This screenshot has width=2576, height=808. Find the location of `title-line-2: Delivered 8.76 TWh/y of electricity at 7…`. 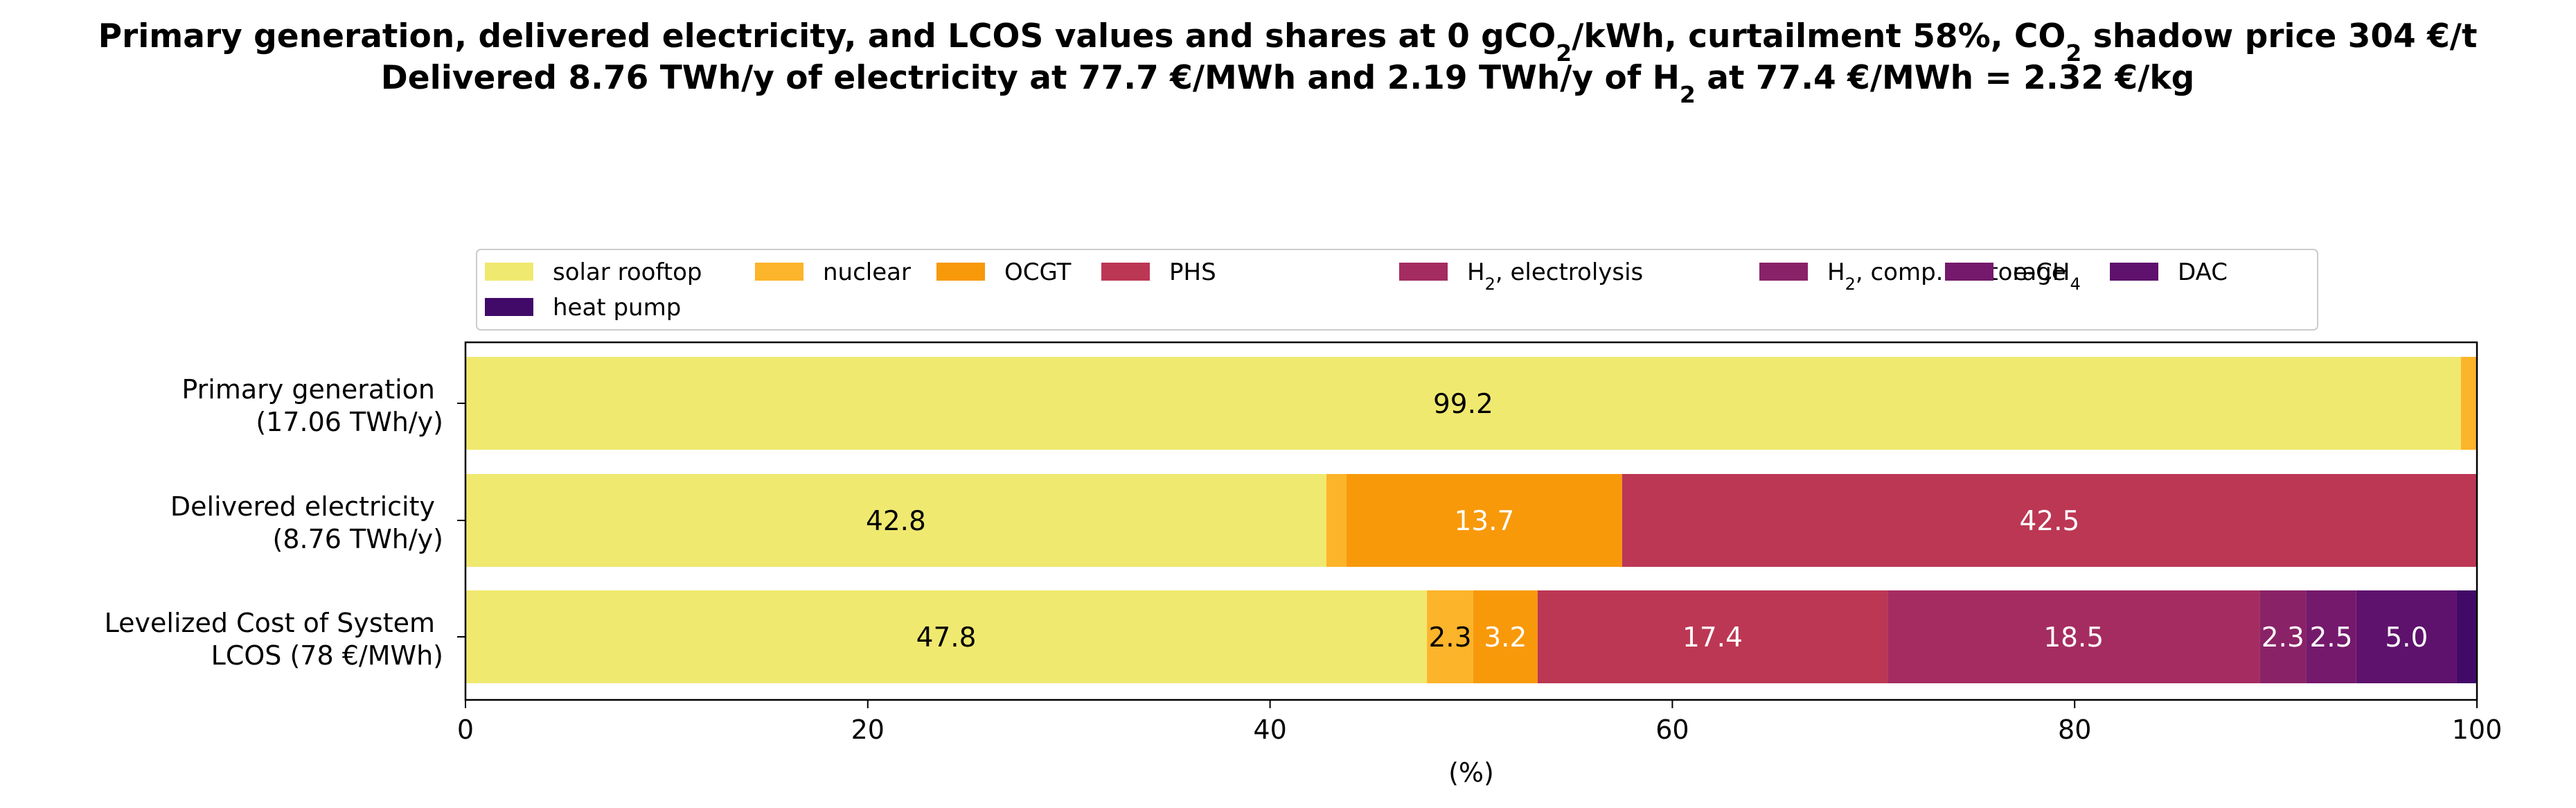

title-line-2: Delivered 8.76 TWh/y of electricity at 7… is located at coordinates (1288, 83).